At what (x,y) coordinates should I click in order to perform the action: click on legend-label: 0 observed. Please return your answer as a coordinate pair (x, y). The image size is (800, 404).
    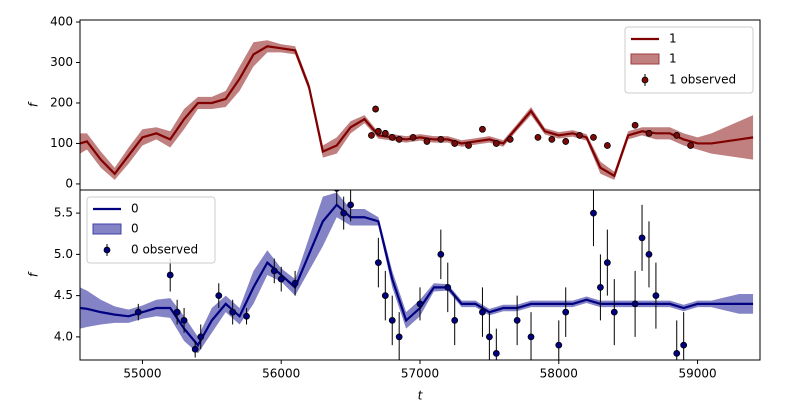
    Looking at the image, I should click on (164, 250).